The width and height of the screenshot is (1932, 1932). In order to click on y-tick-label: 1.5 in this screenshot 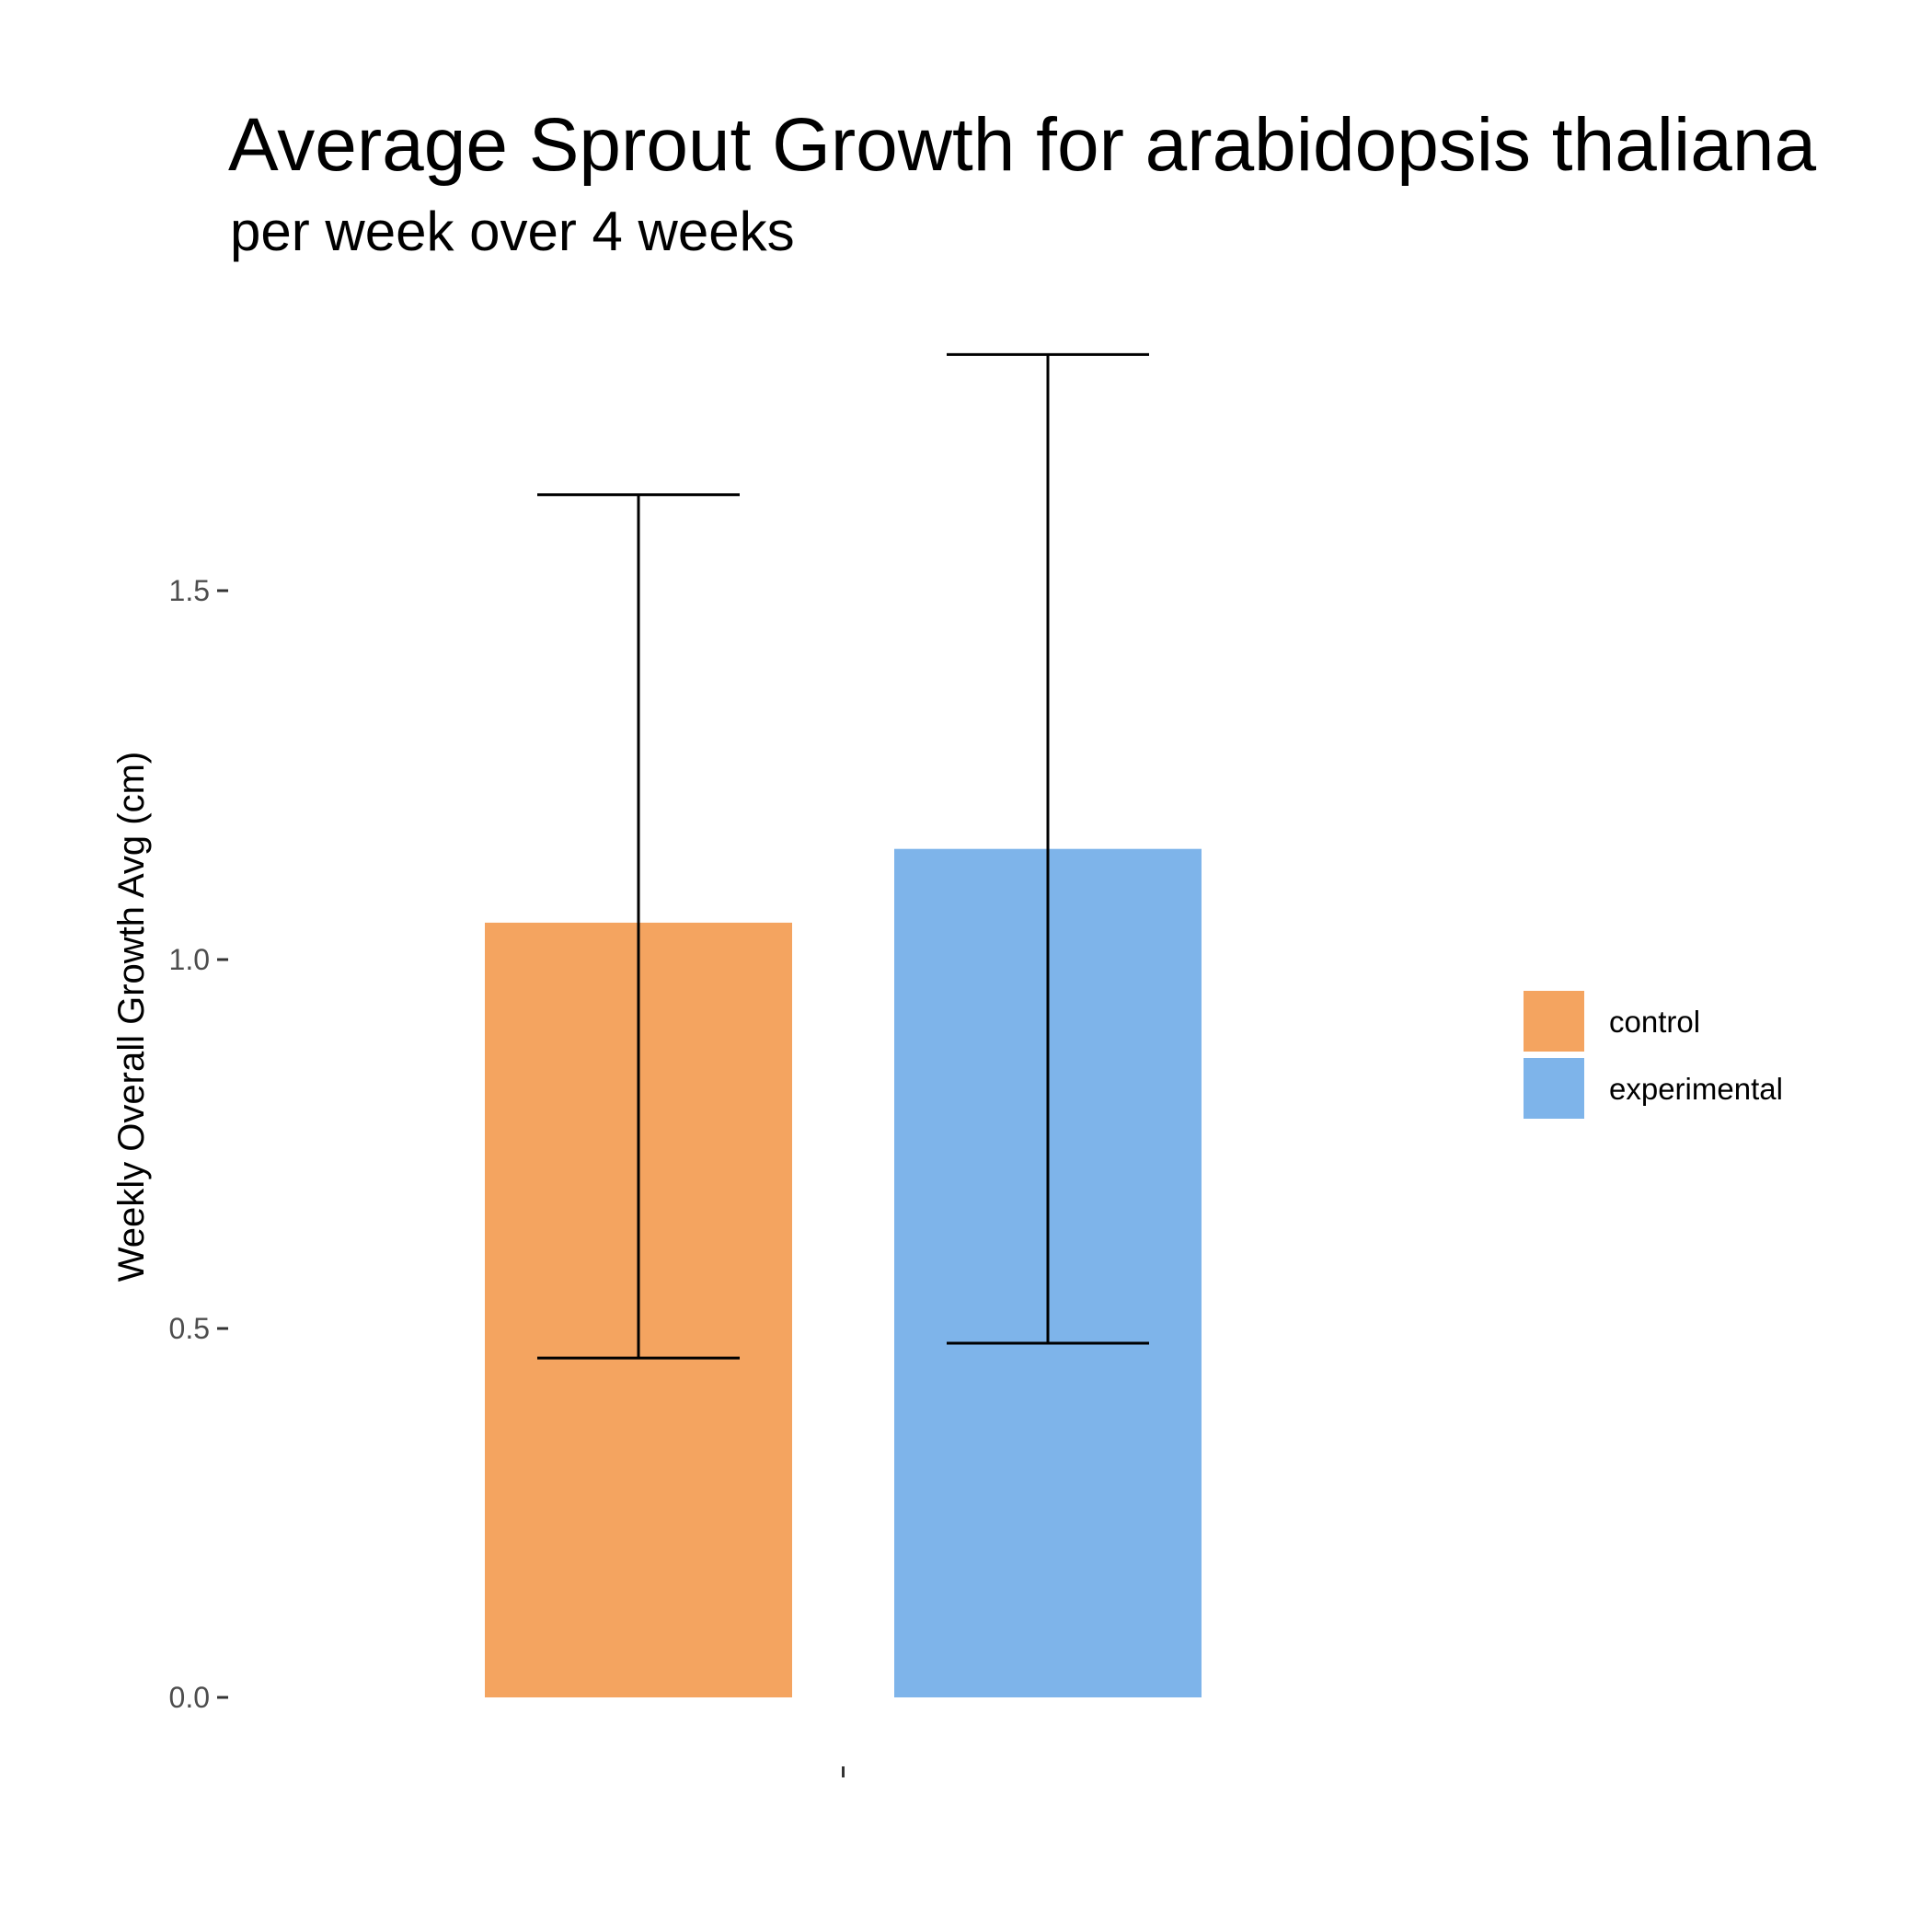, I will do `click(189, 590)`.